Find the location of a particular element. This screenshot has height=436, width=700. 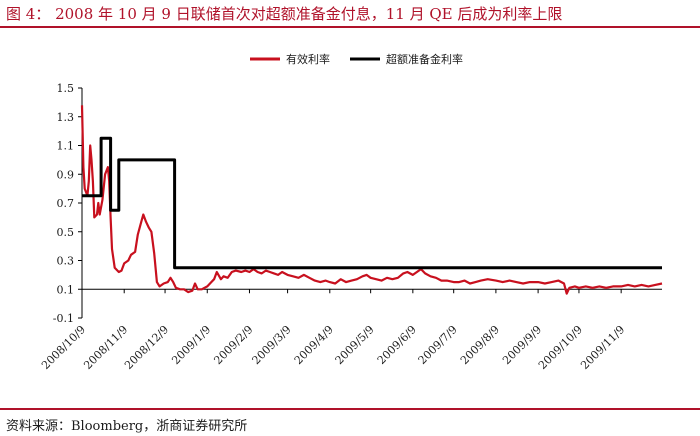

x-tick-label: 2009/1/9 is located at coordinates (191, 345).